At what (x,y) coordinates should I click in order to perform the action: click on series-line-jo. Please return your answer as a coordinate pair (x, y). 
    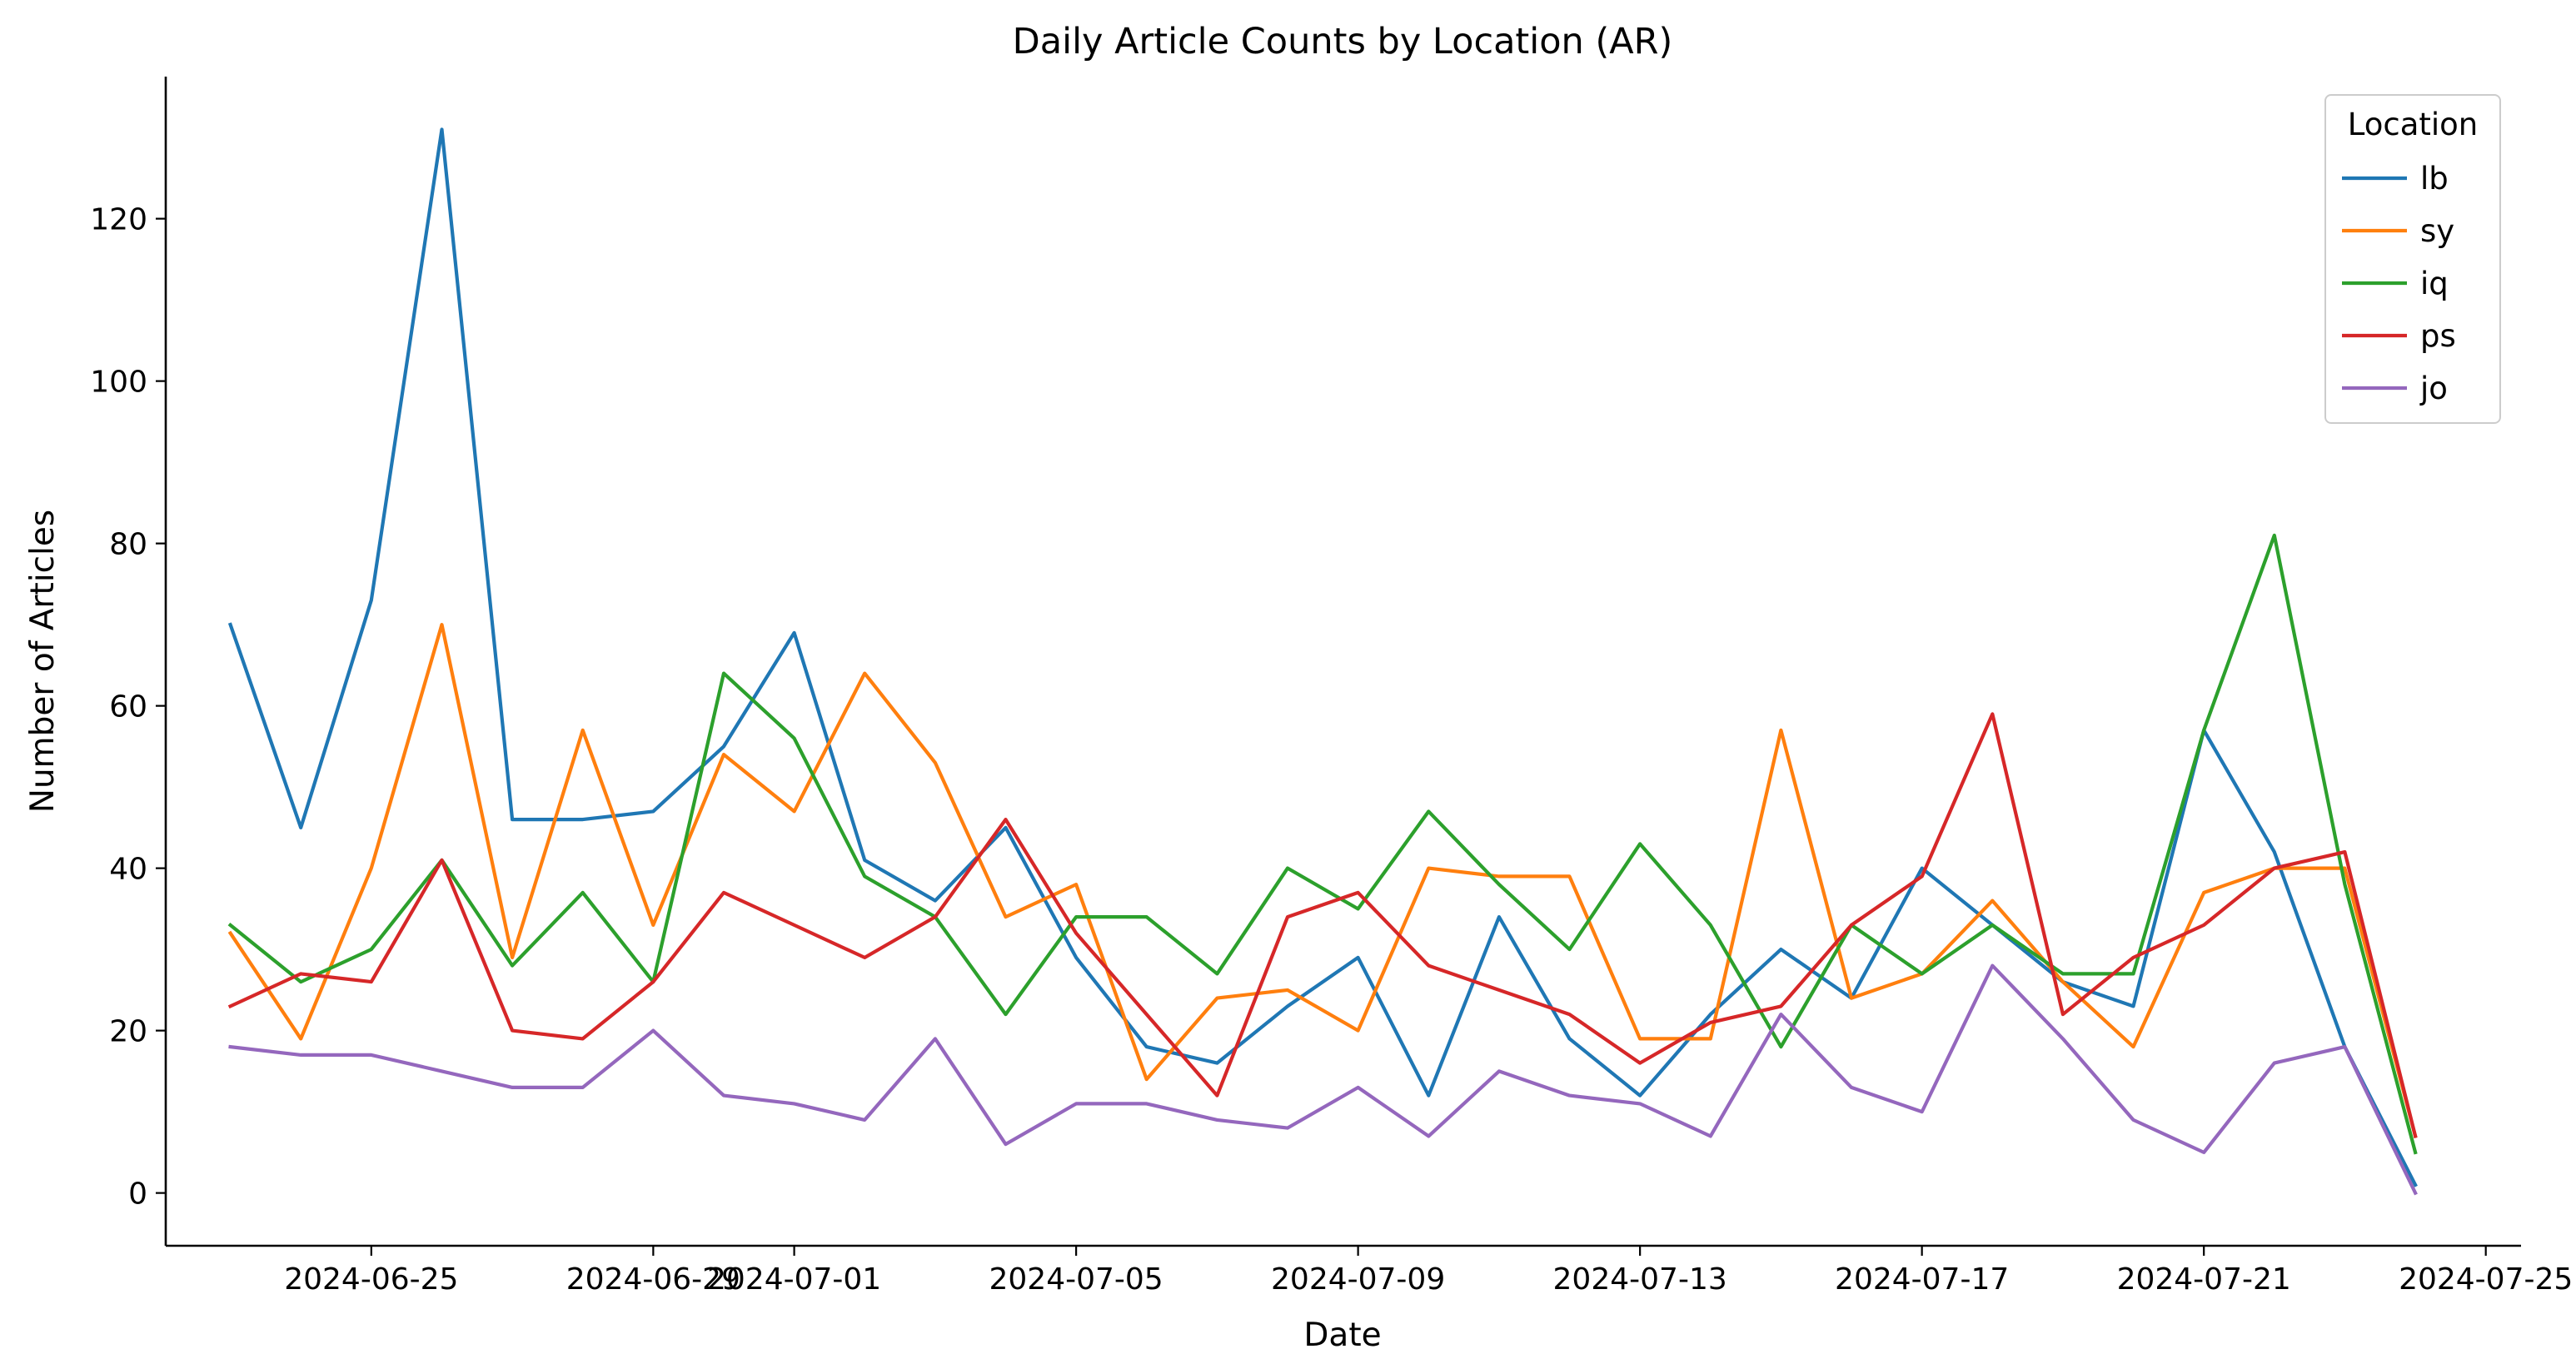
    Looking at the image, I should click on (1323, 1080).